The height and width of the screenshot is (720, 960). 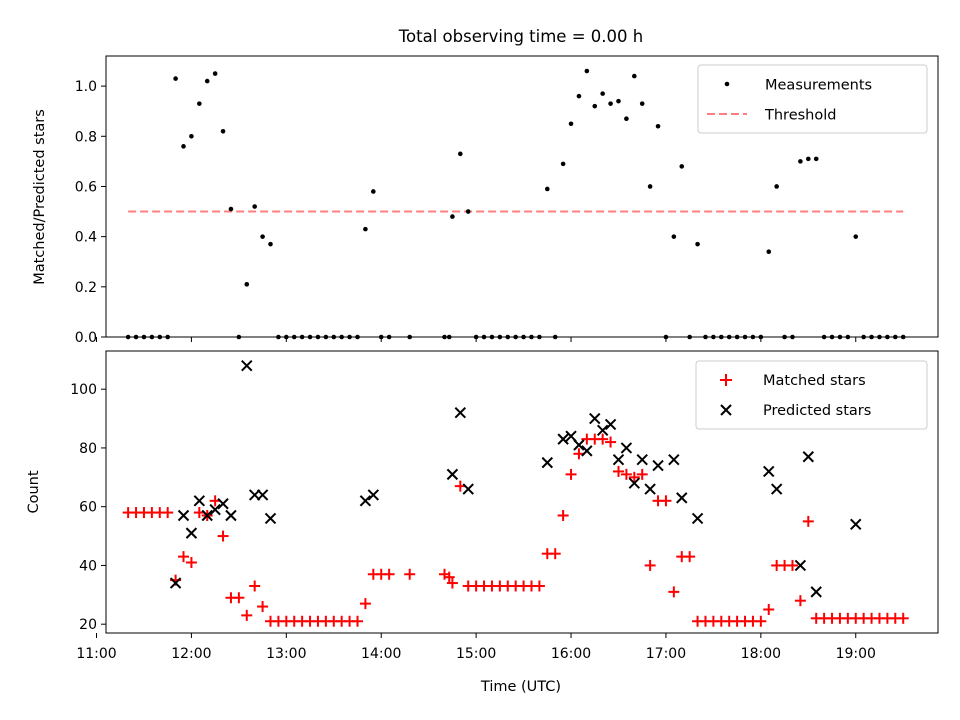 I want to click on bottom-ytick-label: 80, so click(x=88, y=449).